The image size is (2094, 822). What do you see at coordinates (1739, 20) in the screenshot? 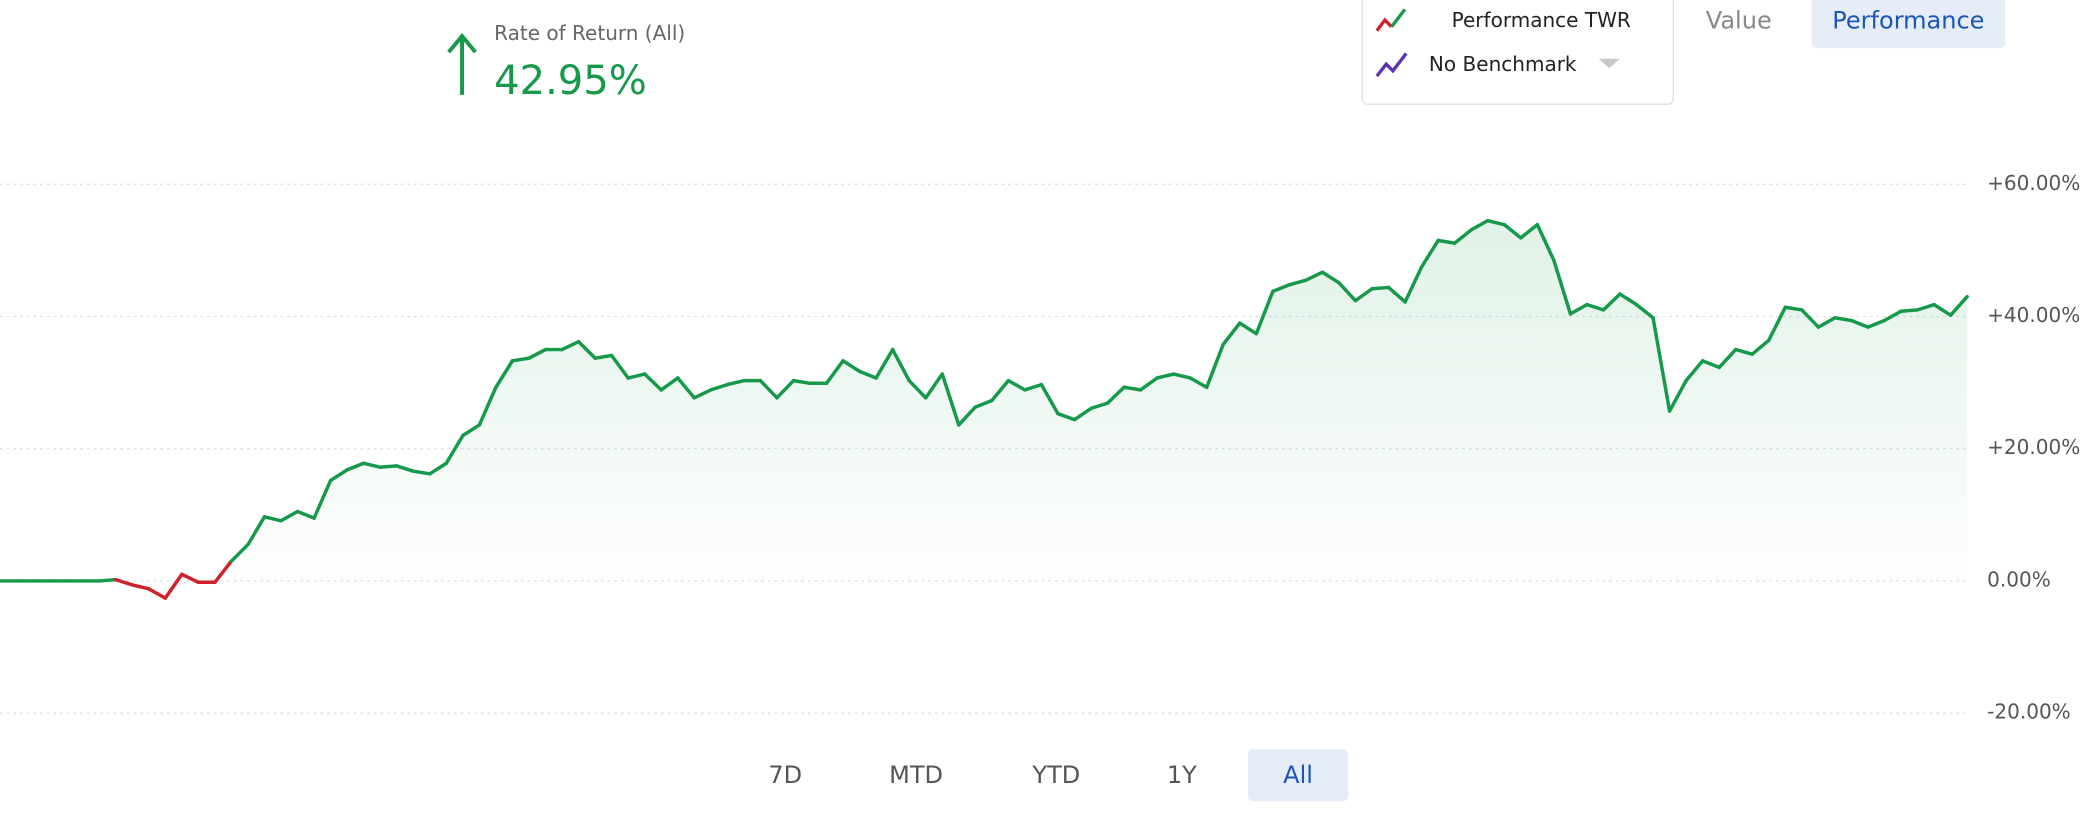
I see `tab: Value` at bounding box center [1739, 20].